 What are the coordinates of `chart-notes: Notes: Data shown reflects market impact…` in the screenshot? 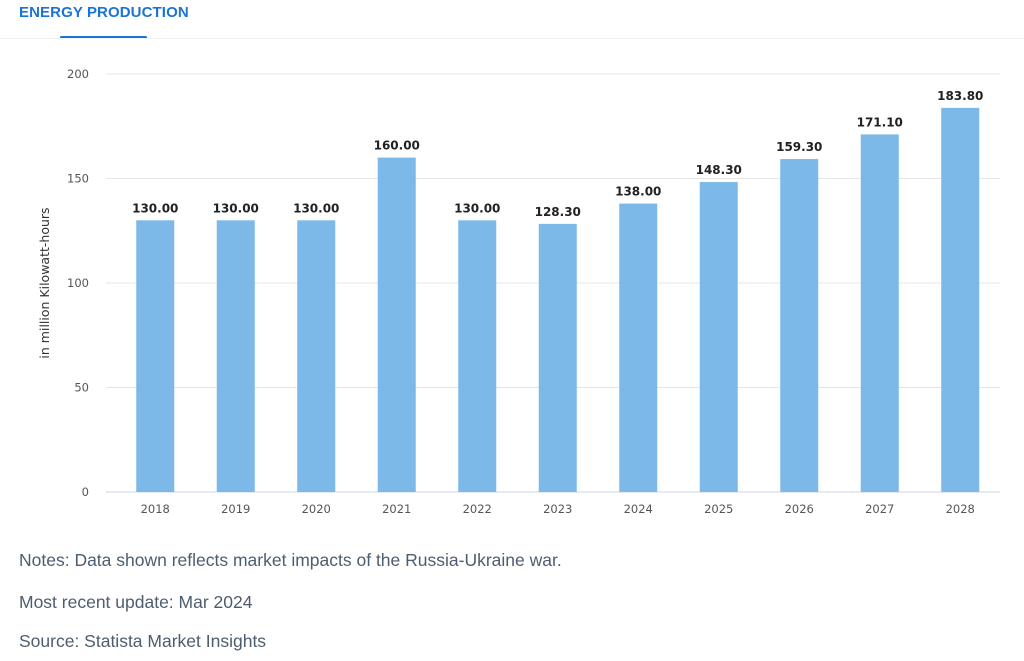 It's located at (290, 560).